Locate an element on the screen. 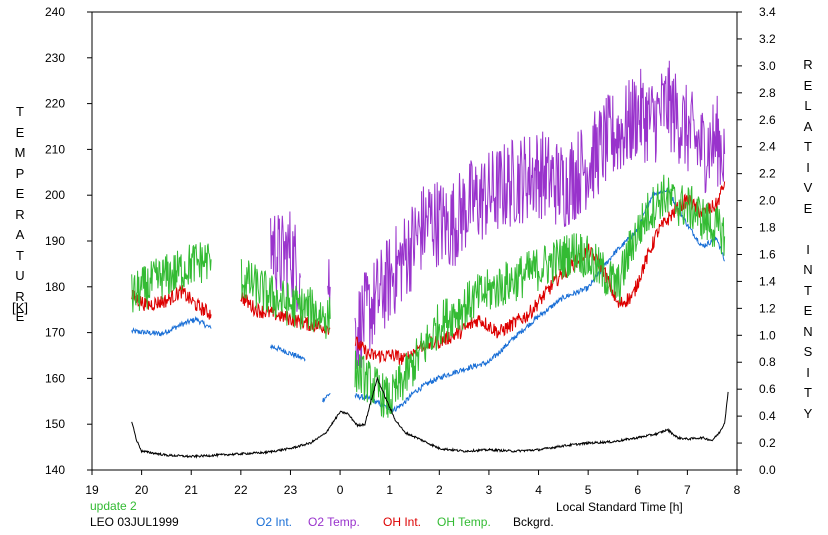 The width and height of the screenshot is (828, 535). legend-oh-temp: OH Temp. is located at coordinates (464, 522).